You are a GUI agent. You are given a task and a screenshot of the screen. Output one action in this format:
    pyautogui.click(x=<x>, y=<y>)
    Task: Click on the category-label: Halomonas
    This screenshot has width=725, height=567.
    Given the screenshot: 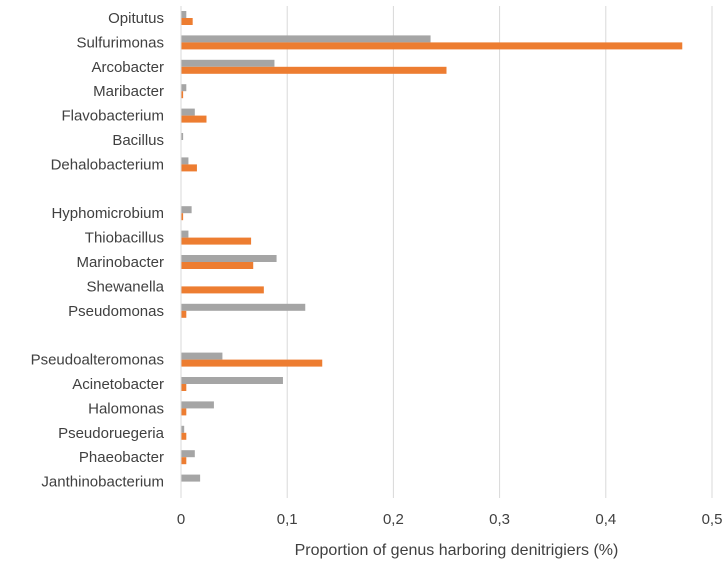 What is the action you would take?
    pyautogui.click(x=126, y=408)
    